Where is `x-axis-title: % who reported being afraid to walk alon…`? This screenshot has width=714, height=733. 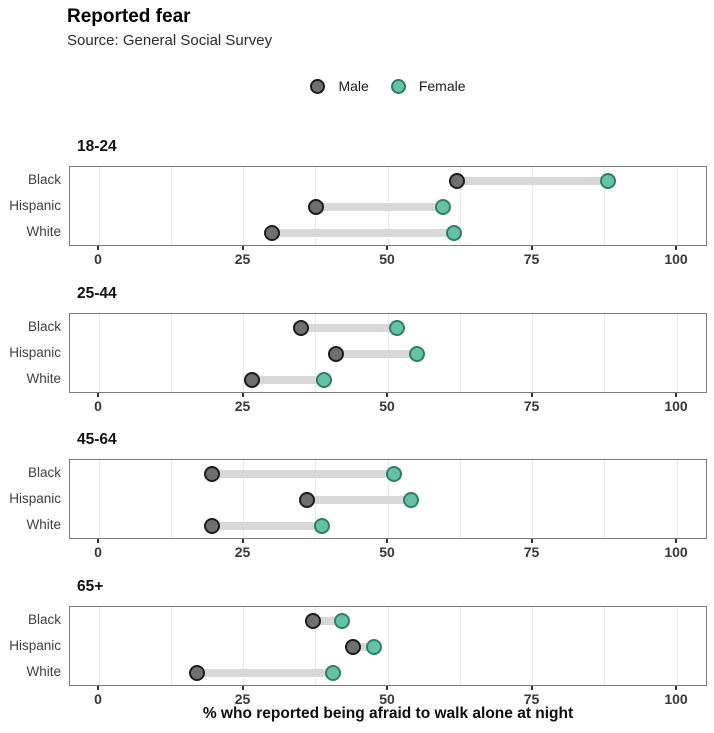 x-axis-title: % who reported being afraid to walk alon… is located at coordinates (388, 713).